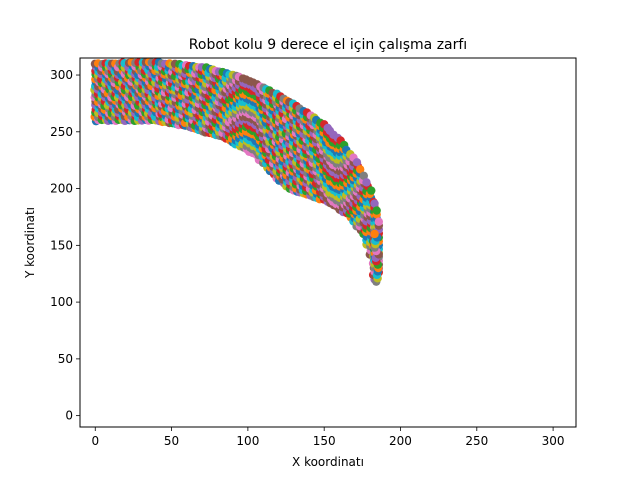  I want to click on y-tick-label: 200, so click(61, 189).